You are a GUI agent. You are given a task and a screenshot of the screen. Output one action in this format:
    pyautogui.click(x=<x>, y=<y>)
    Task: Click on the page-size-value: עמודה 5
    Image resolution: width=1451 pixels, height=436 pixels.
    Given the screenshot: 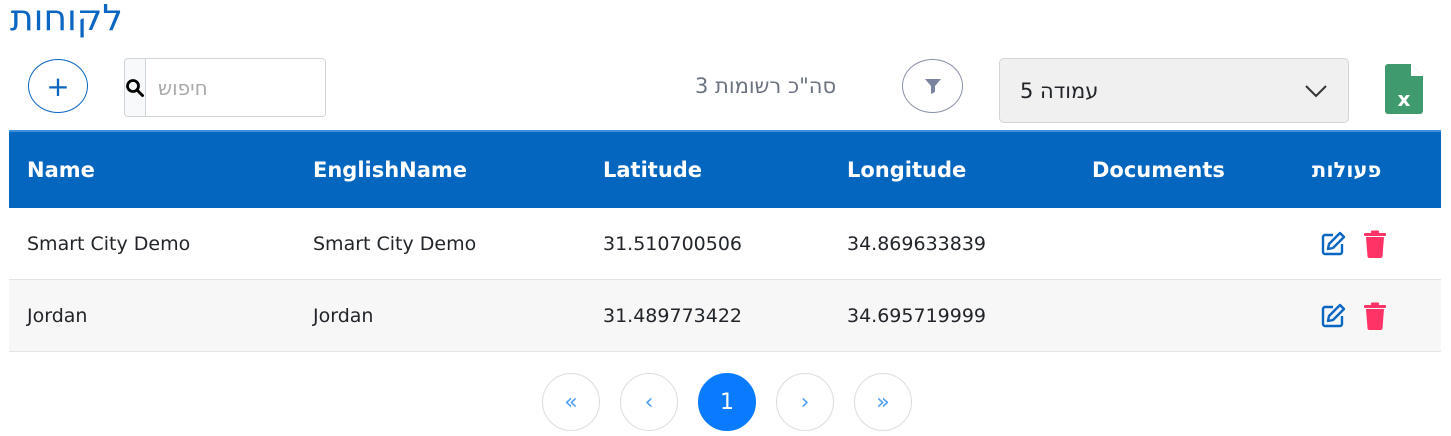 What is the action you would take?
    pyautogui.click(x=1059, y=90)
    